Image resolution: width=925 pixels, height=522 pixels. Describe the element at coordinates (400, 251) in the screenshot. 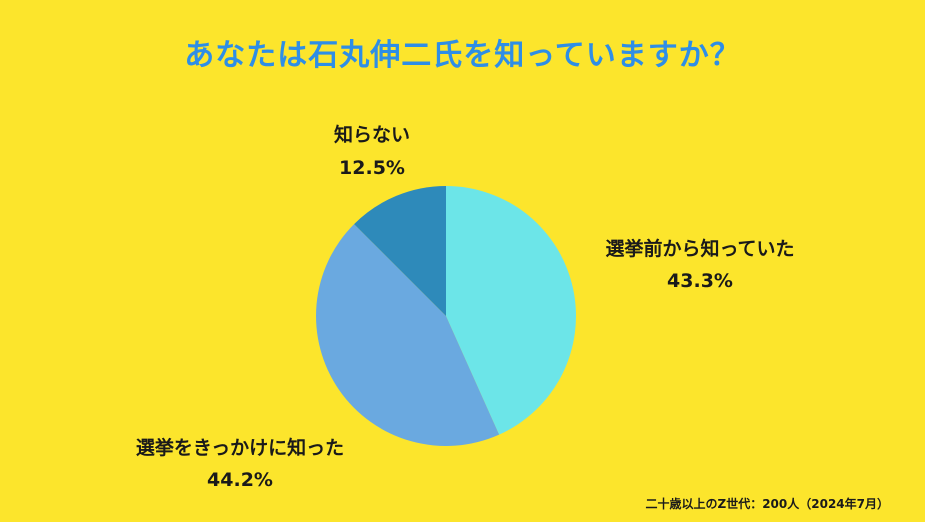

I see `pie-slice-not-known` at that location.